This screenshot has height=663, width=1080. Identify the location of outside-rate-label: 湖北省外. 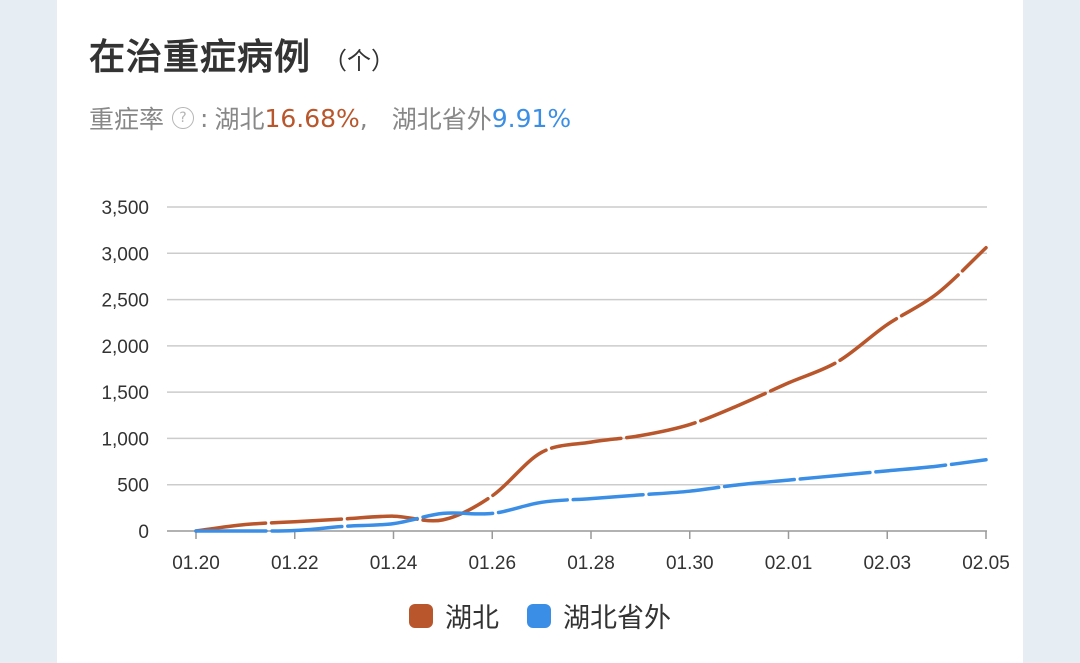
(441, 119).